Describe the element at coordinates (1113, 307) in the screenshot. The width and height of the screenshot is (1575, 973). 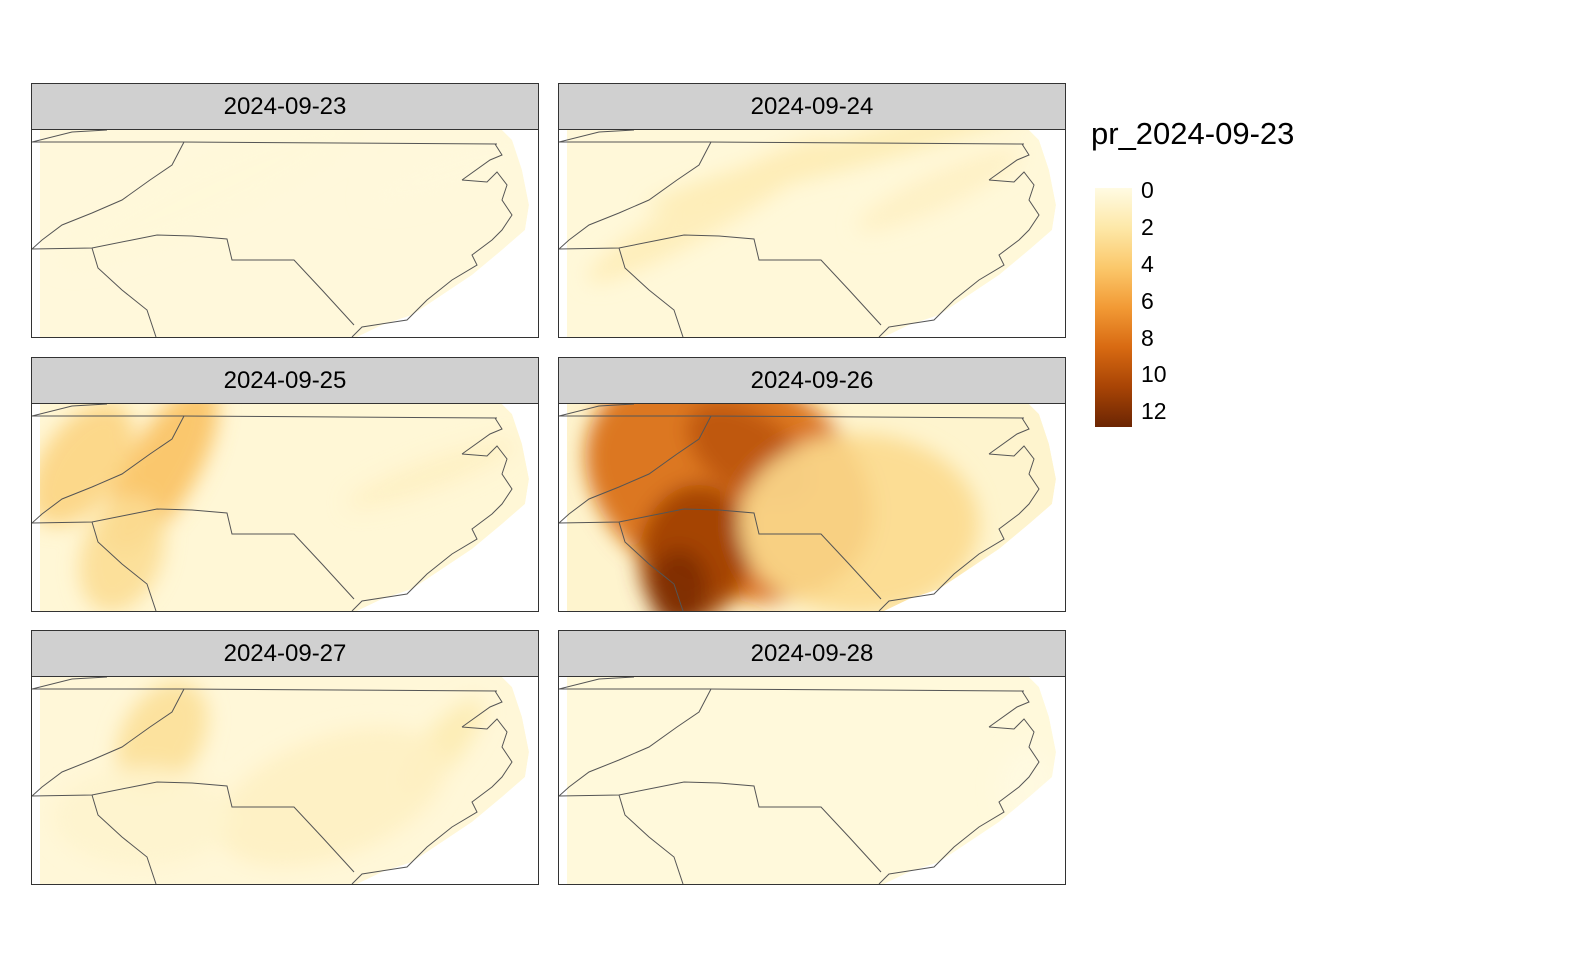
I see `legend-color-bar` at that location.